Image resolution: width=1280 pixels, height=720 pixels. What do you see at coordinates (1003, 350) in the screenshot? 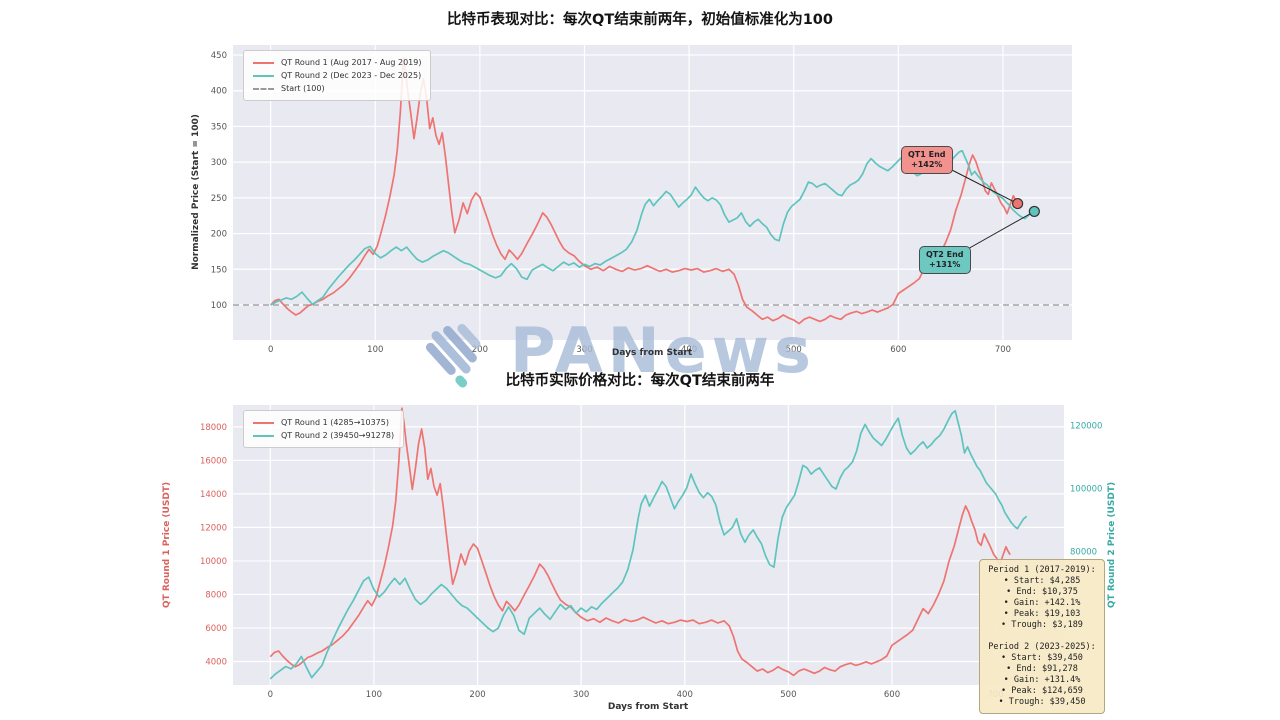
I see `top-x-tick-label: 700` at bounding box center [1003, 350].